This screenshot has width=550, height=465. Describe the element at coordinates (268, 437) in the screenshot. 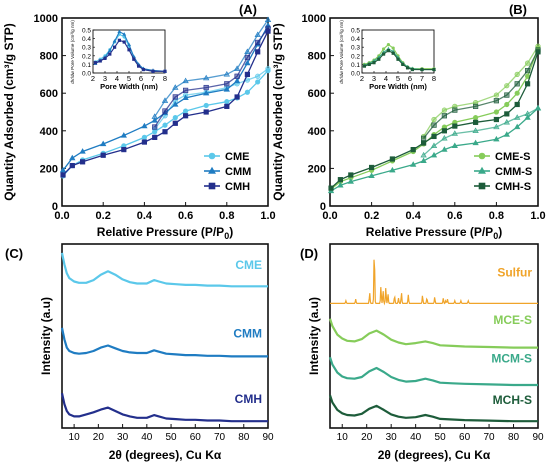

I see `c-xtick-label: 90` at that location.